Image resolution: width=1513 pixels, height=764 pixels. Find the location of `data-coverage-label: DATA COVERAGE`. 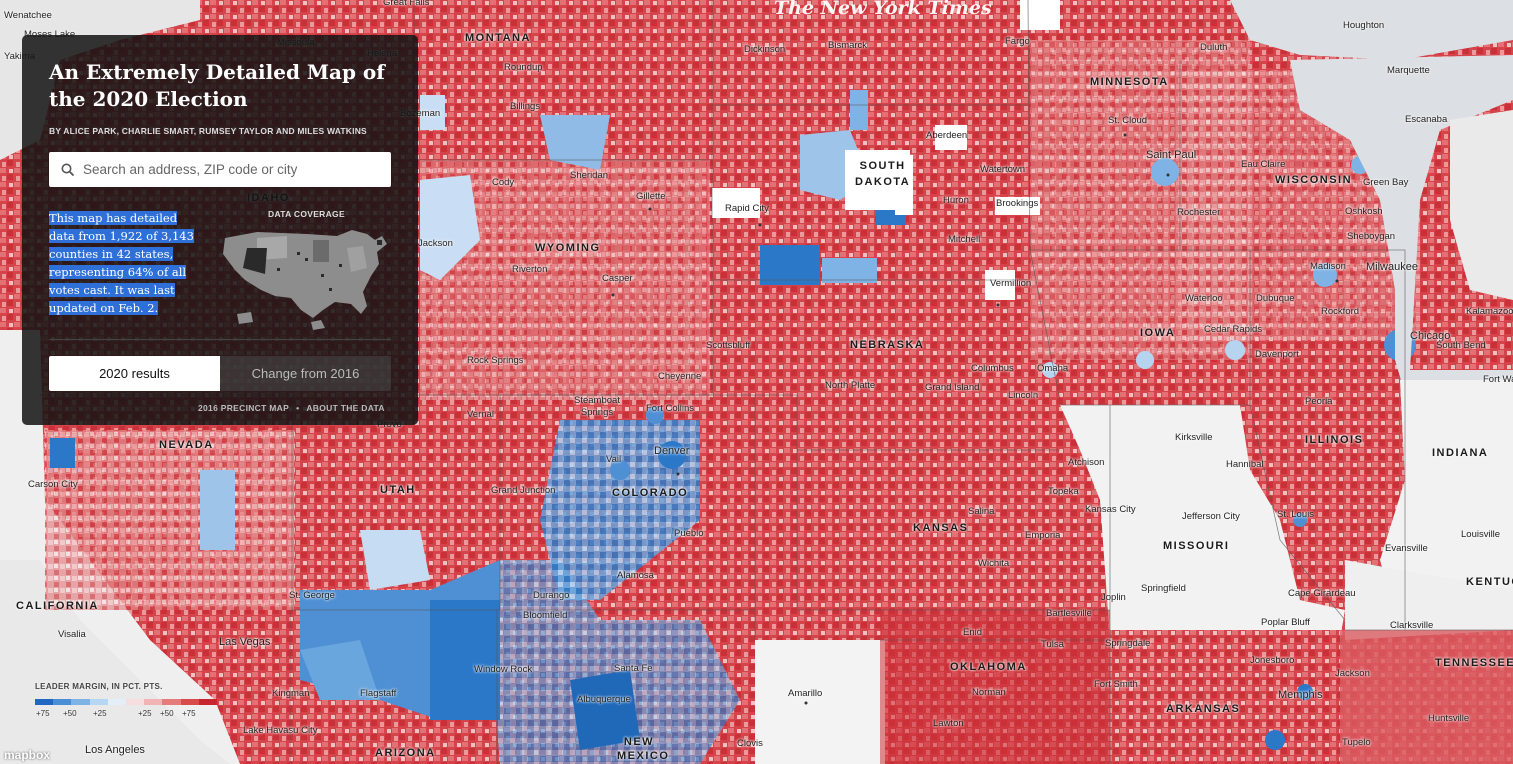

data-coverage-label: DATA COVERAGE is located at coordinates (306, 214).